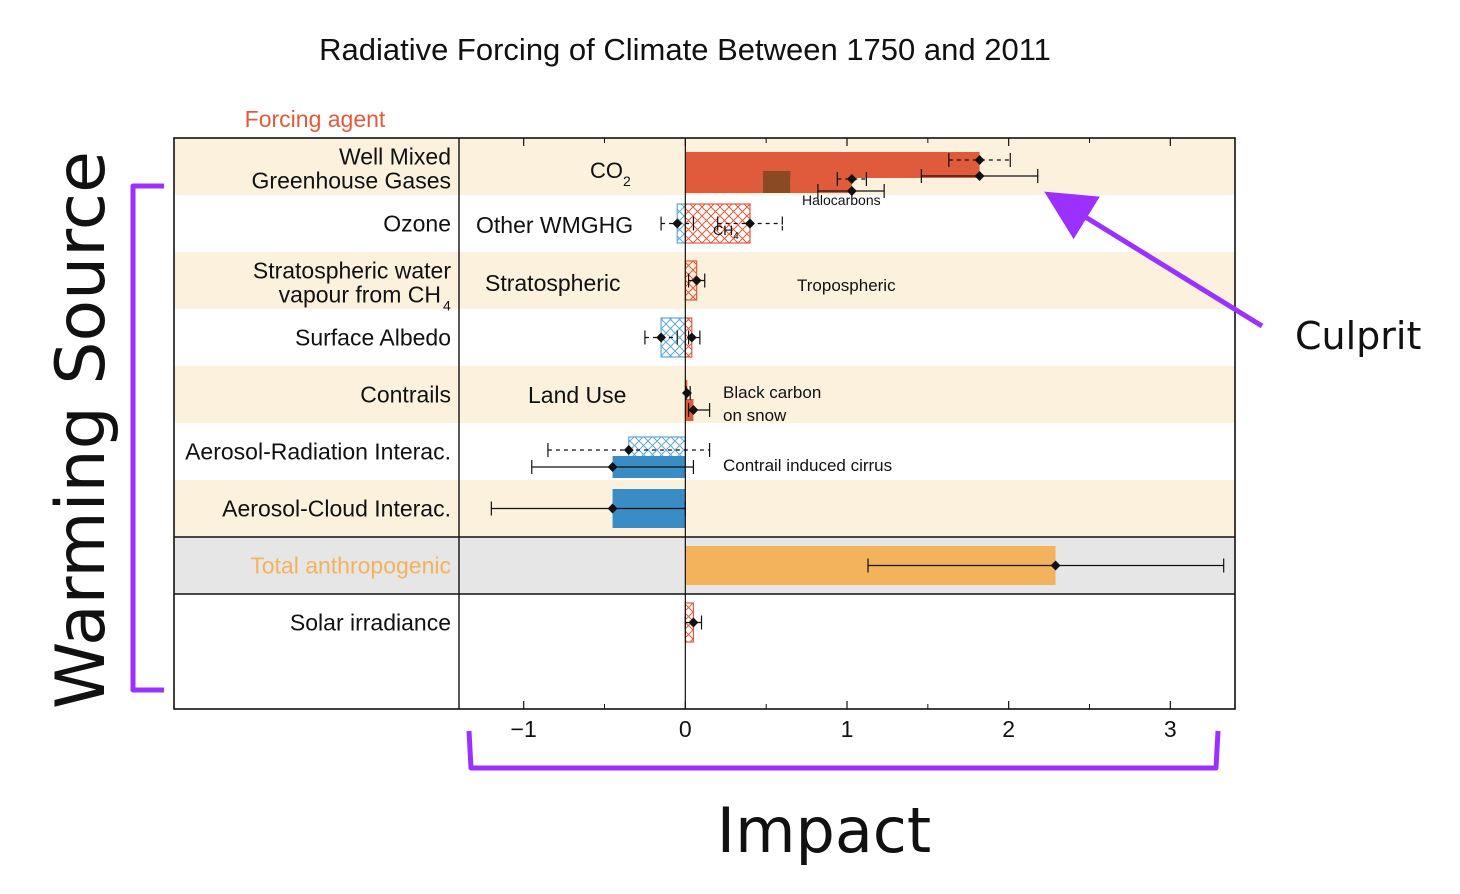 This screenshot has width=1460, height=894. Describe the element at coordinates (807, 465) in the screenshot. I see `contrail-cirrus-label: Contrail induced cirrus` at that location.